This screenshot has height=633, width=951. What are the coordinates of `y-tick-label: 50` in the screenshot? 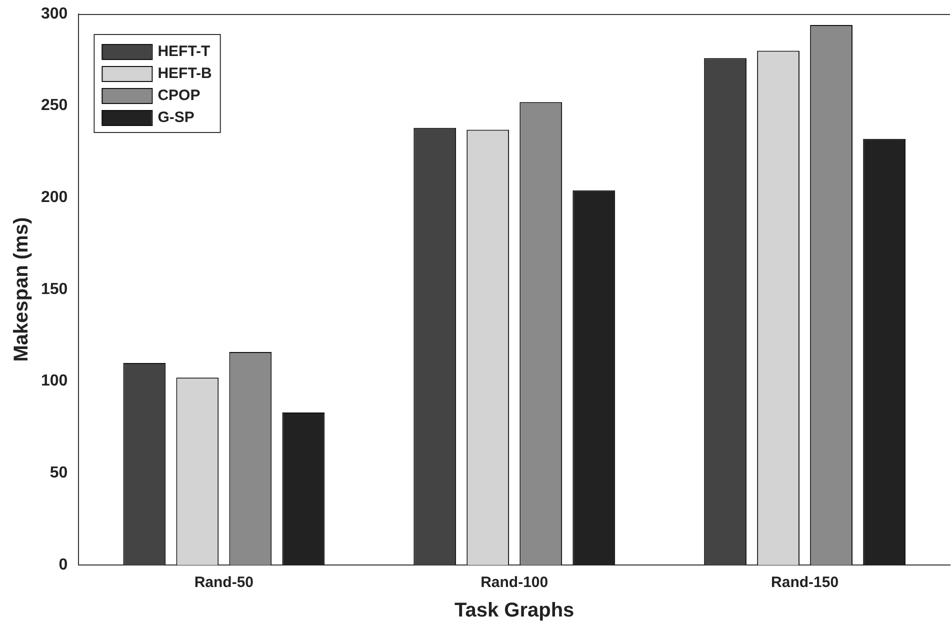 It's located at (59, 473).